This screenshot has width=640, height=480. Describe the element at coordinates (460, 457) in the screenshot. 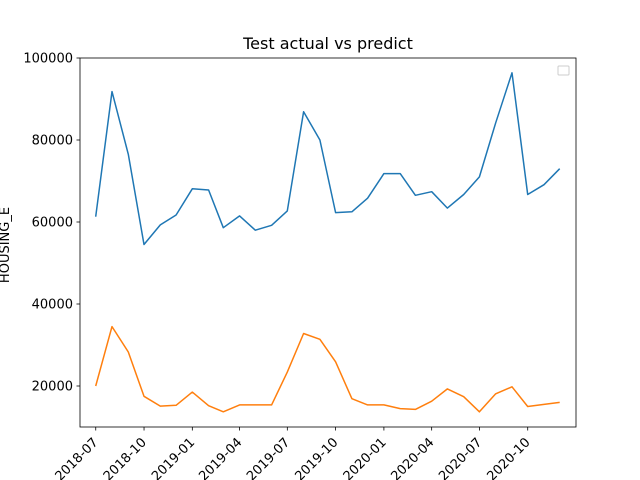

I see `x-tick-label: 2020-07` at that location.